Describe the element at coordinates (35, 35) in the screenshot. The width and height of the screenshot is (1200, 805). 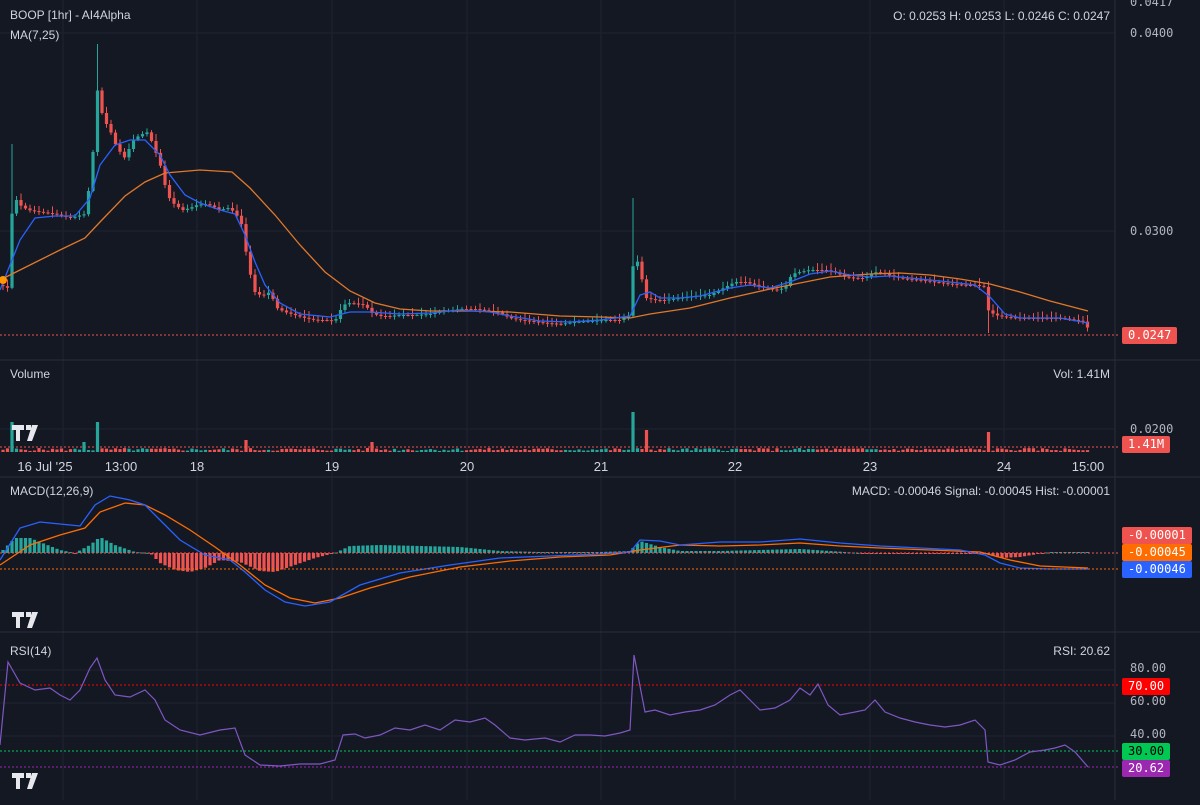
I see `ma-indicator-label: MA(7,25)` at that location.